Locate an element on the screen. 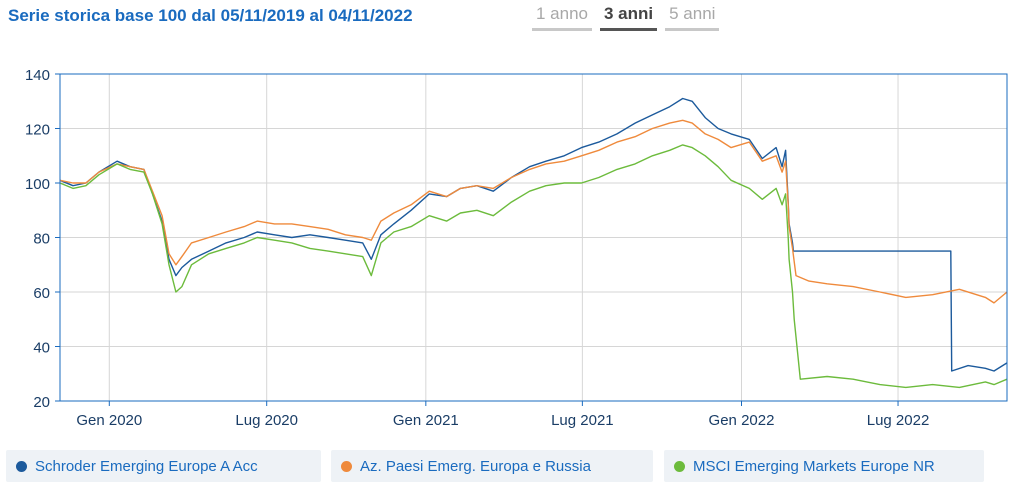 This screenshot has width=1024, height=496. x-tick-label: Gen 2020 is located at coordinates (109, 420).